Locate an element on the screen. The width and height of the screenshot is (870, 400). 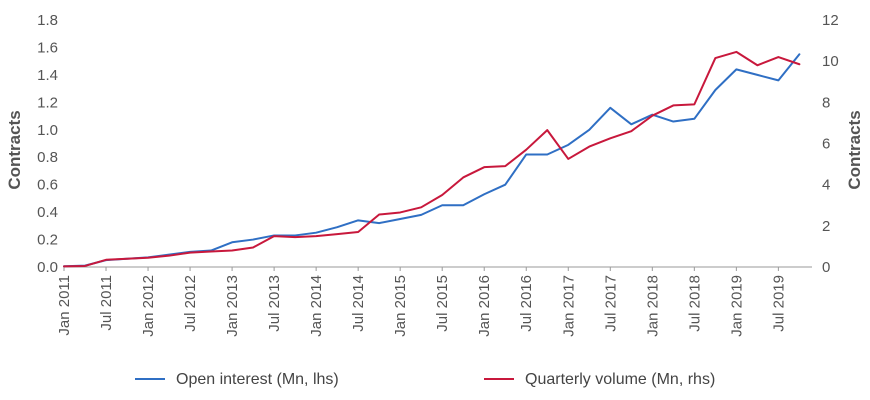
x-tick-label: Jan 2016 is located at coordinates (484, 306).